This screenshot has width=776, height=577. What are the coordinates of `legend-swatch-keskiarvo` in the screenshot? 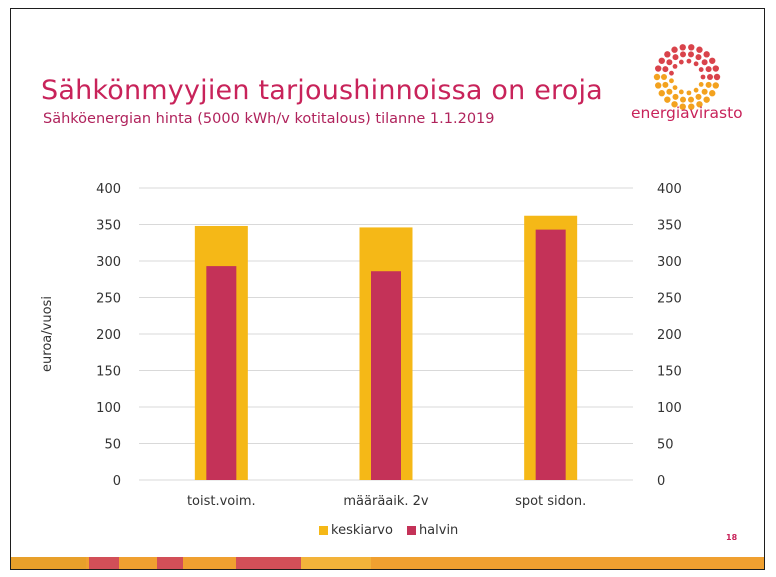 It's located at (323, 530).